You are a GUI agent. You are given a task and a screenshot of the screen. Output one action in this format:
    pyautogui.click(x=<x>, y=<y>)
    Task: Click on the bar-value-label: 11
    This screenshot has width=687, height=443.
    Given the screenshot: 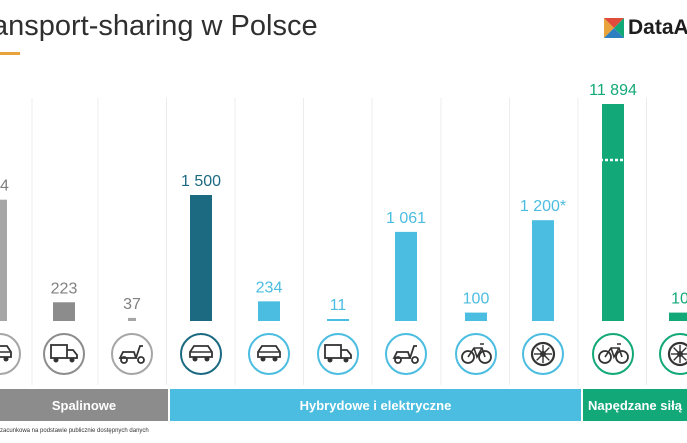 What is the action you would take?
    pyautogui.click(x=338, y=305)
    